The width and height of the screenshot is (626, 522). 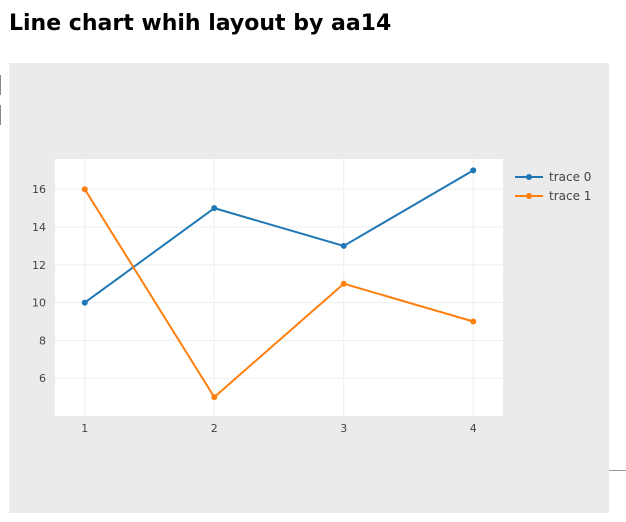 What do you see at coordinates (214, 428) in the screenshot?
I see `x-tick-label: 2` at bounding box center [214, 428].